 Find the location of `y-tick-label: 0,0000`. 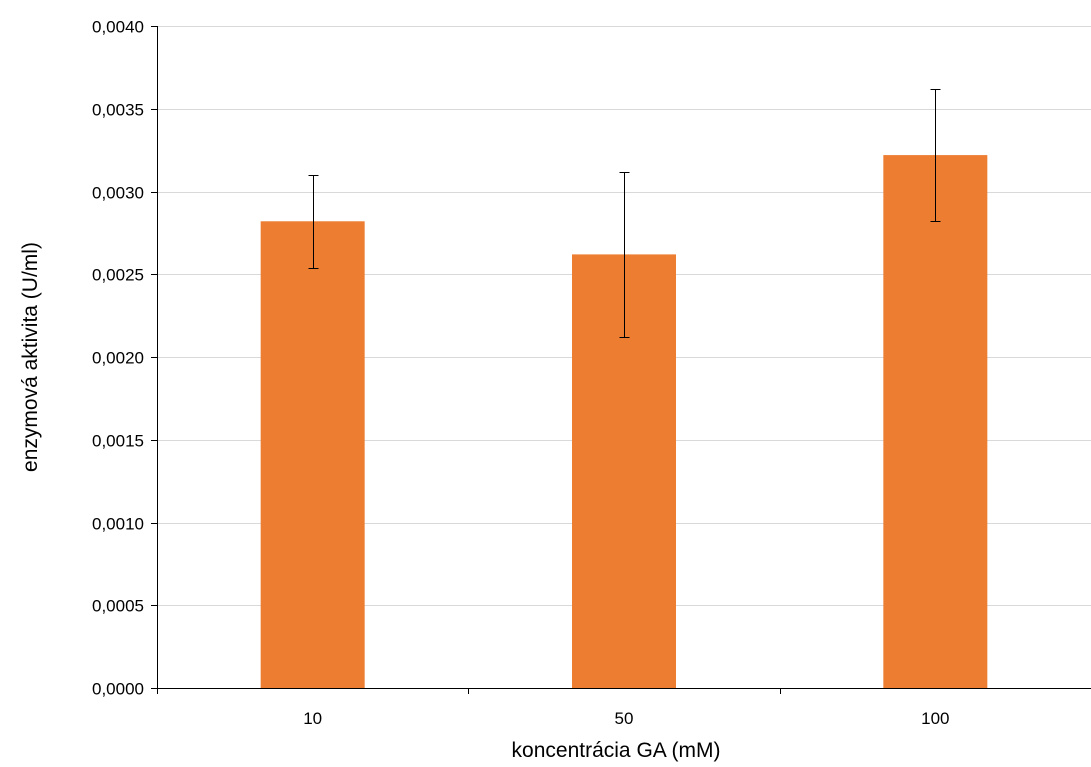

y-tick-label: 0,0000 is located at coordinates (118, 689).